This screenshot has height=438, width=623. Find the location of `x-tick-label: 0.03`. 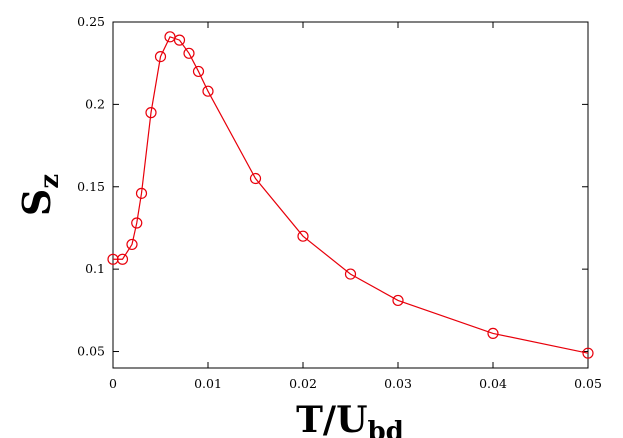

x-tick-label: 0.03 is located at coordinates (398, 383).